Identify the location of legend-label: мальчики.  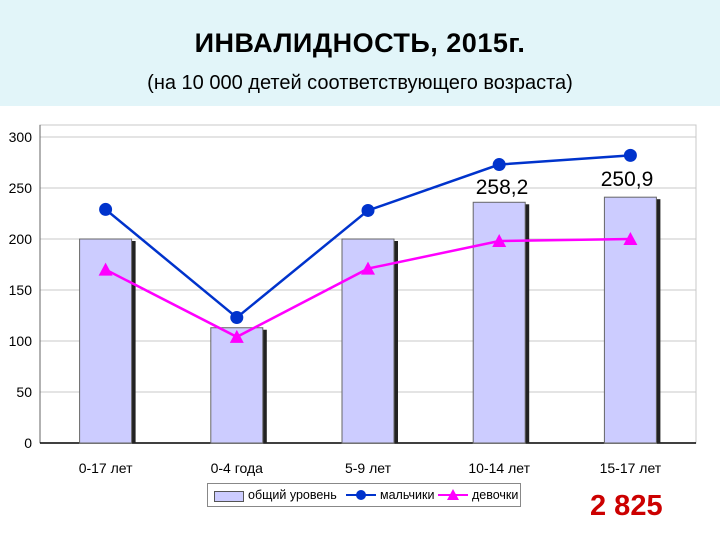
(407, 495).